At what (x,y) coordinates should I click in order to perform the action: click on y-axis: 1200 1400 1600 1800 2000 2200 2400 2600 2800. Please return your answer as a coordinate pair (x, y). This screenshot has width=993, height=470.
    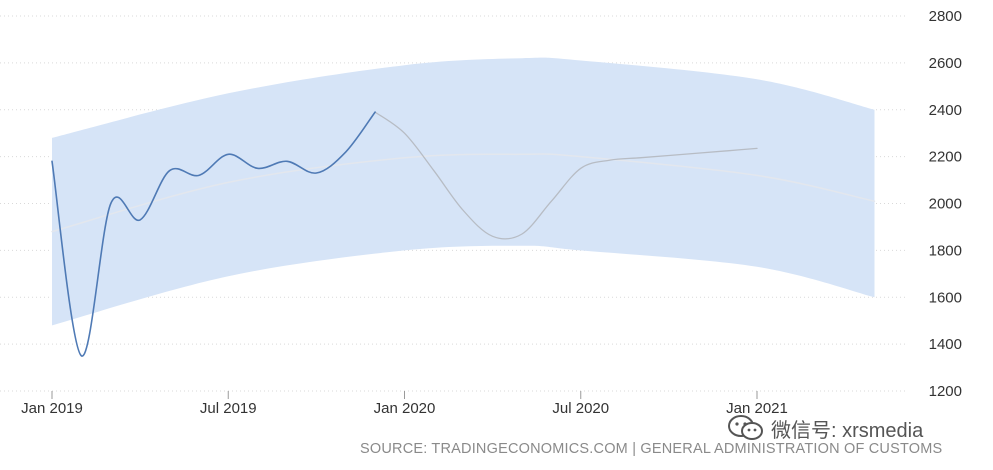
    Looking at the image, I should click on (945, 204).